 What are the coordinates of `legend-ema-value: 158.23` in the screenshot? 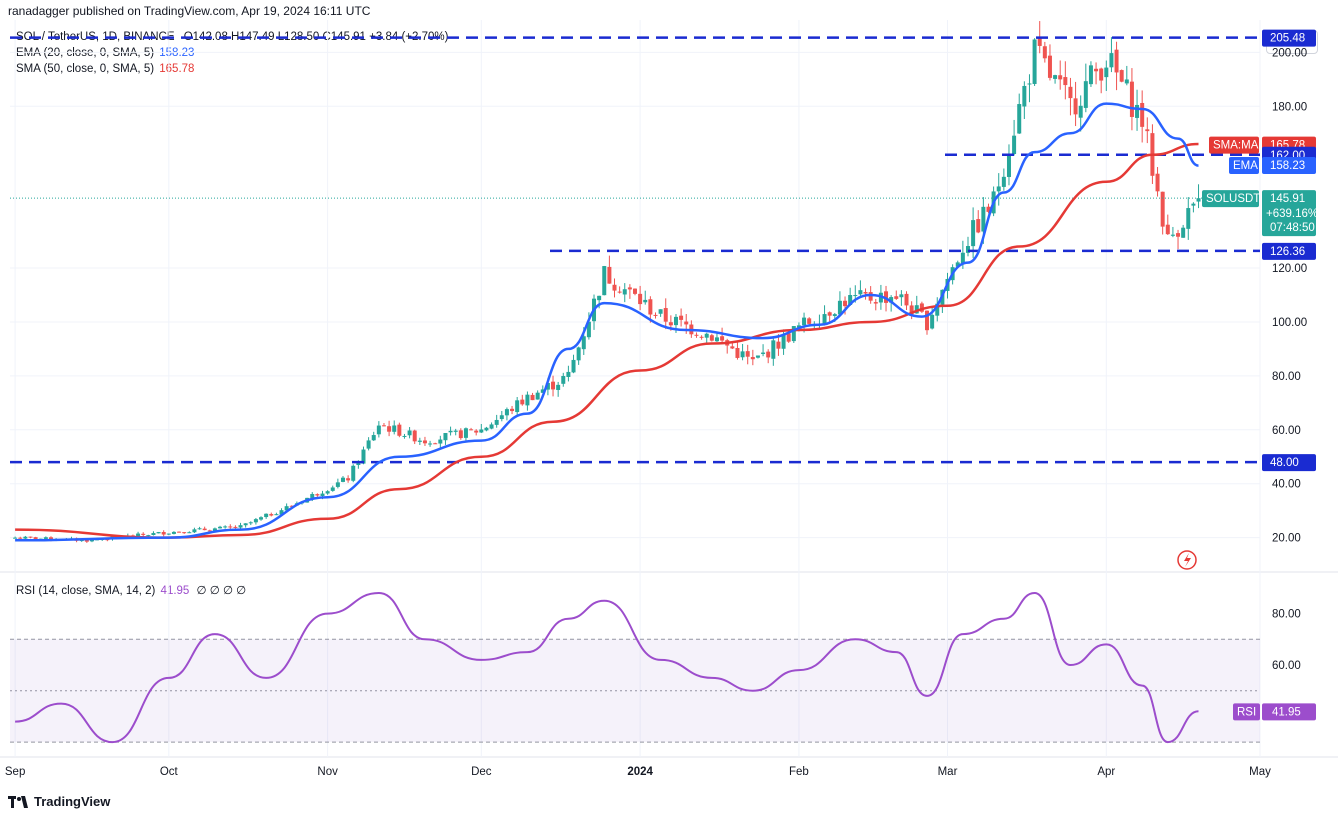 It's located at (177, 53).